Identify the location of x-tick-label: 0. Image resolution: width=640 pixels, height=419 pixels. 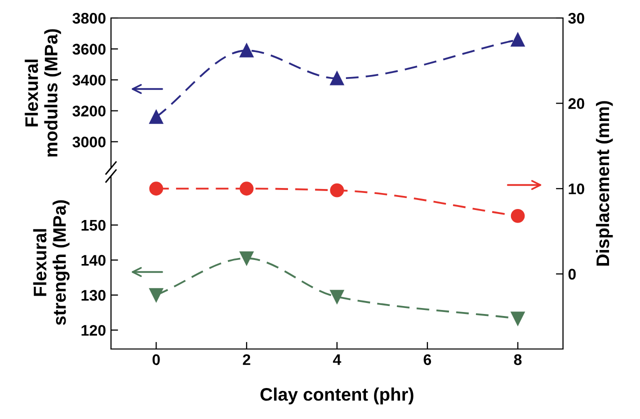
(156, 360).